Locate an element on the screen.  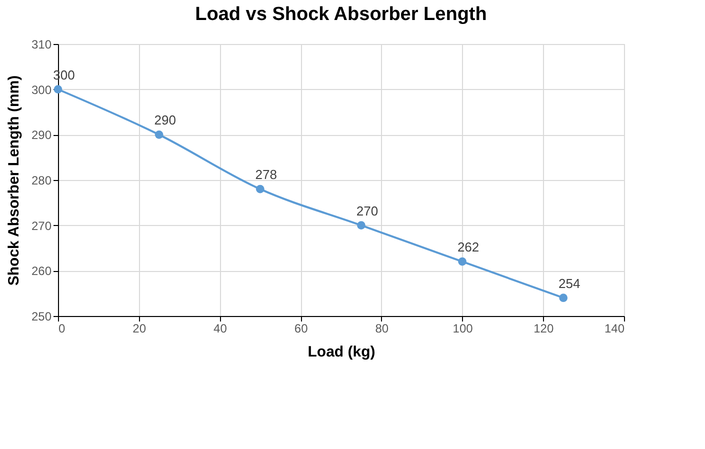
y-tick-label: 270 is located at coordinates (41, 225).